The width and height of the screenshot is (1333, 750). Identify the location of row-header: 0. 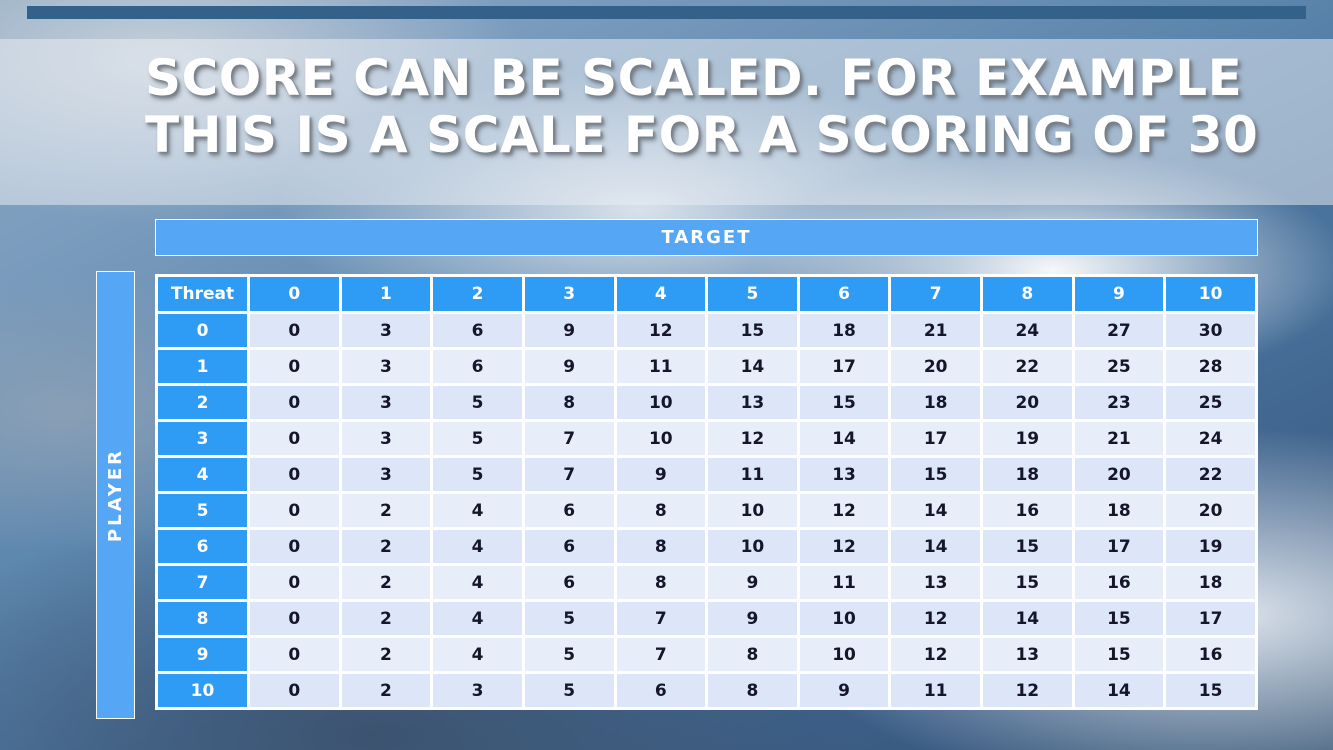
(202, 330).